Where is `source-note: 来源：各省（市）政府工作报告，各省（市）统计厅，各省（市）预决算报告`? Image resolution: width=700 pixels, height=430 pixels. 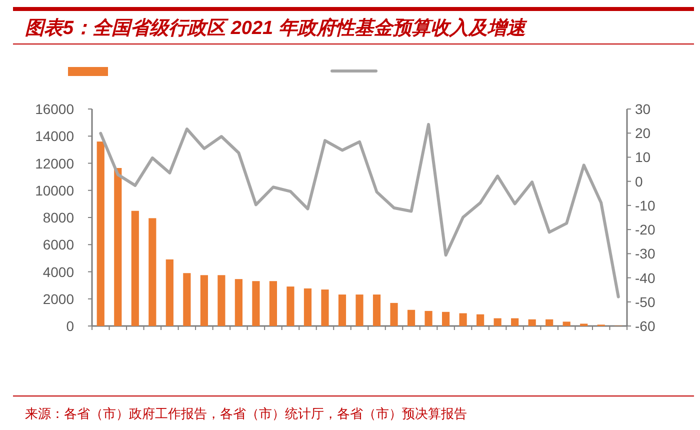 source-note: 来源：各省（市）政府工作报告，各省（市）统计厅，各省（市）预决算报告 is located at coordinates (246, 413).